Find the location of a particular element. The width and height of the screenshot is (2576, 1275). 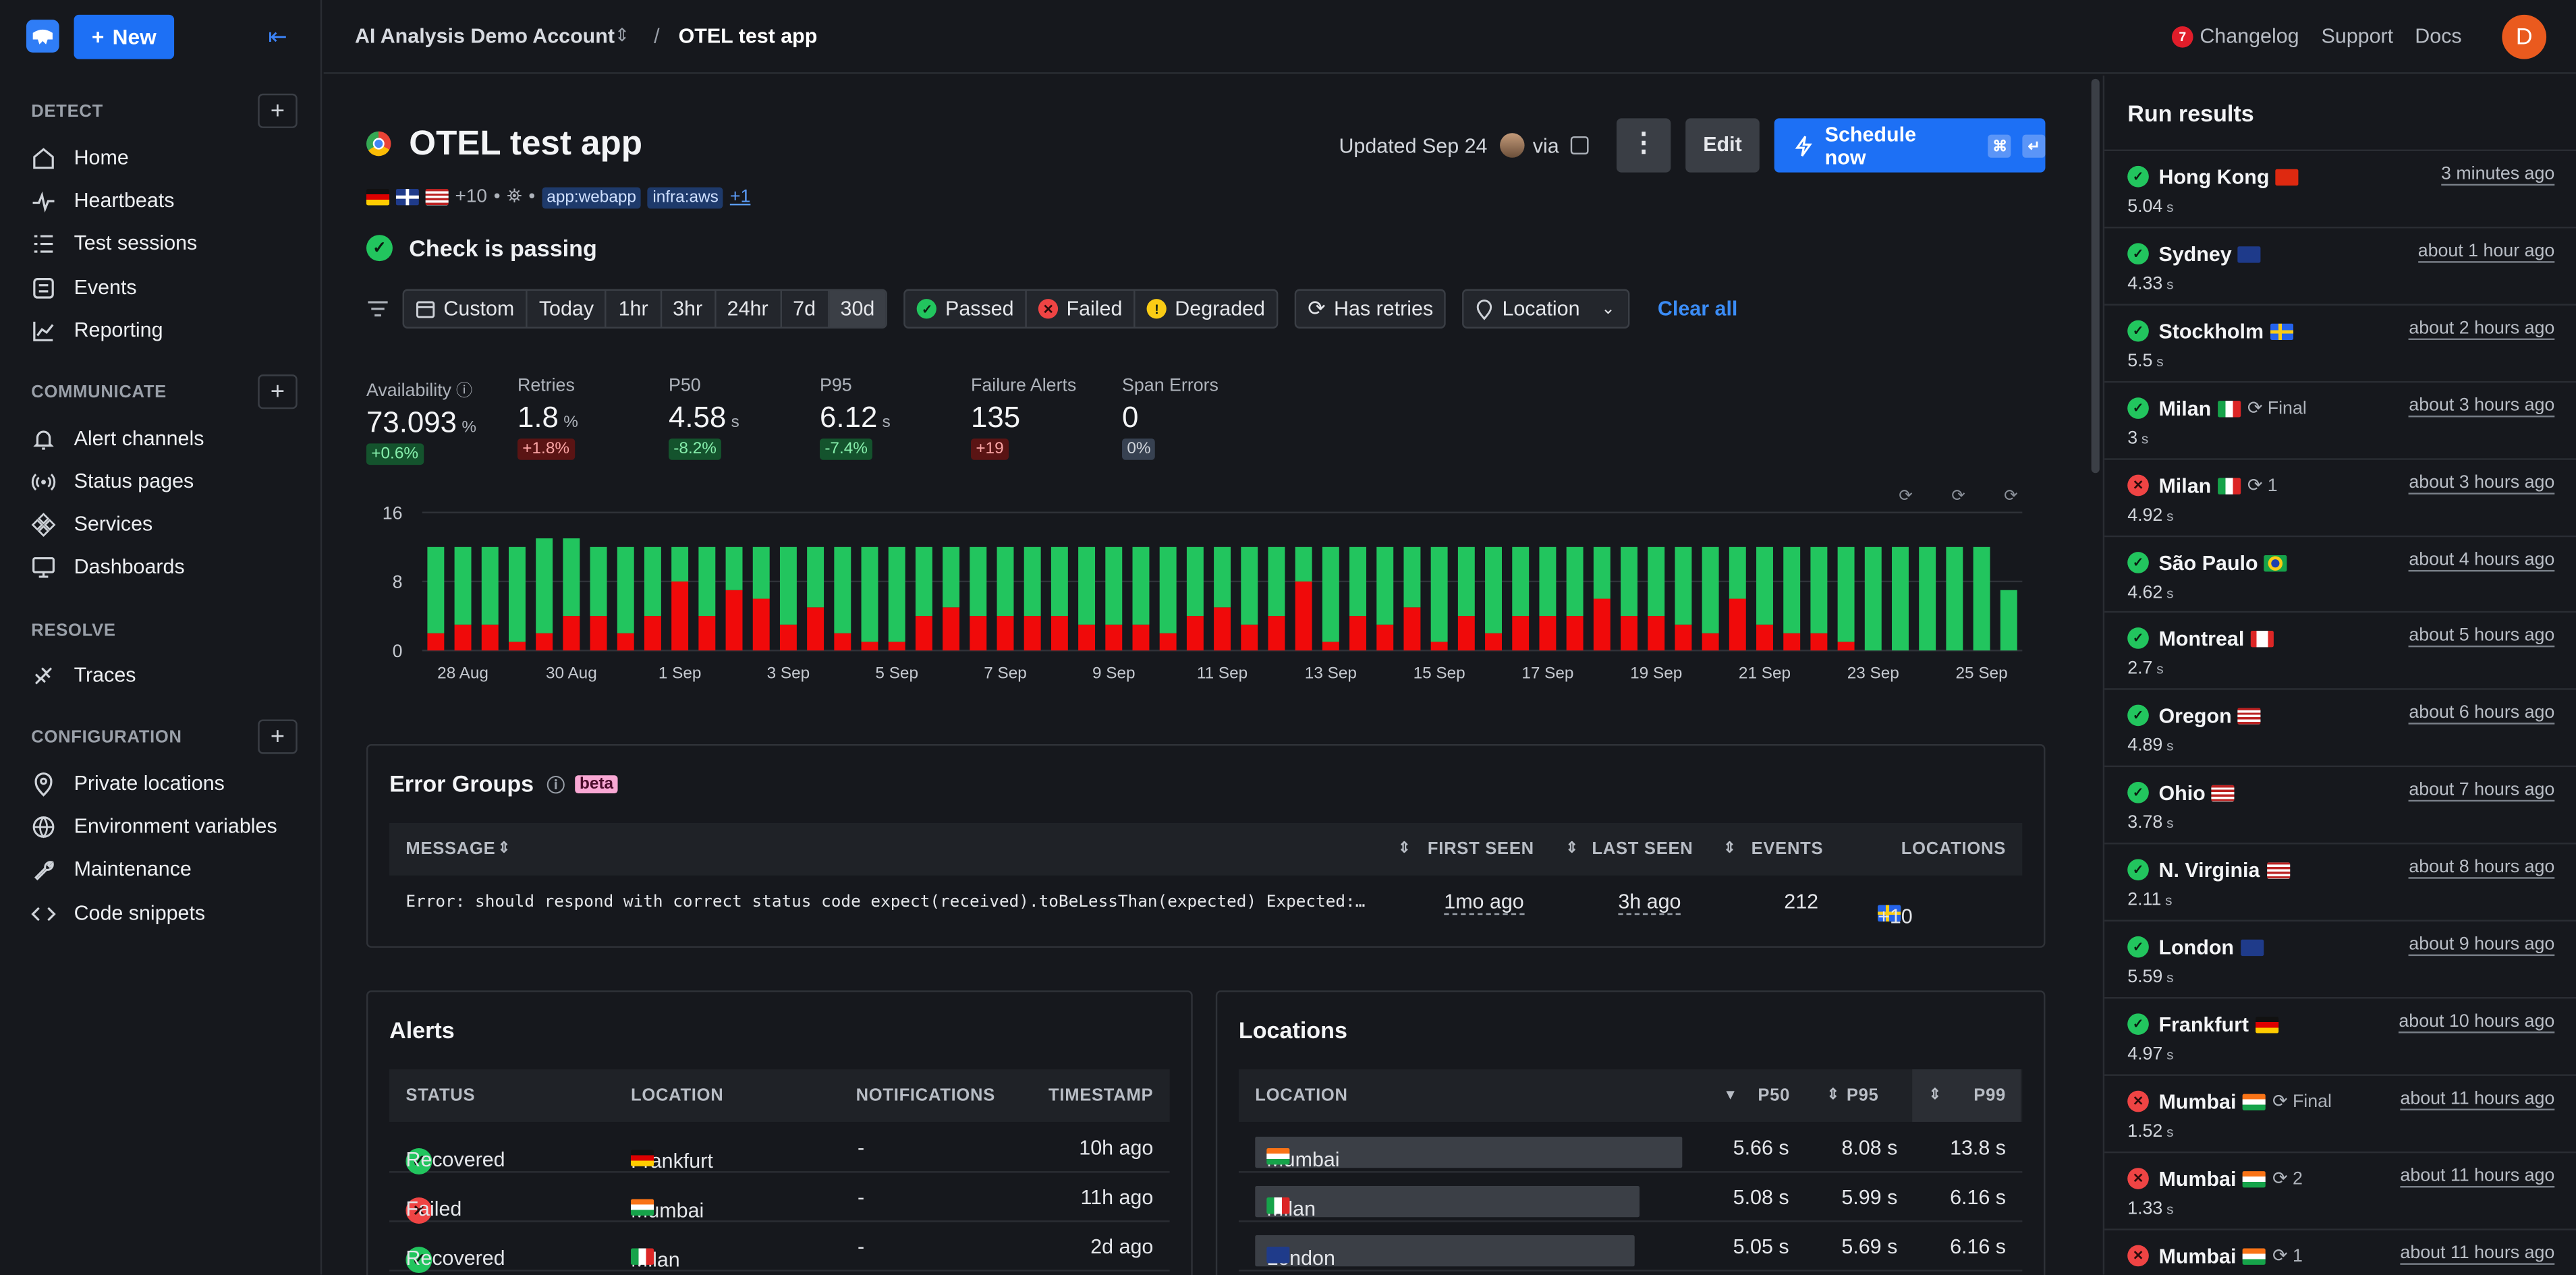

run-result-row: ✓ Sydney about 1 hour ago 4.33 s is located at coordinates (2340, 265).